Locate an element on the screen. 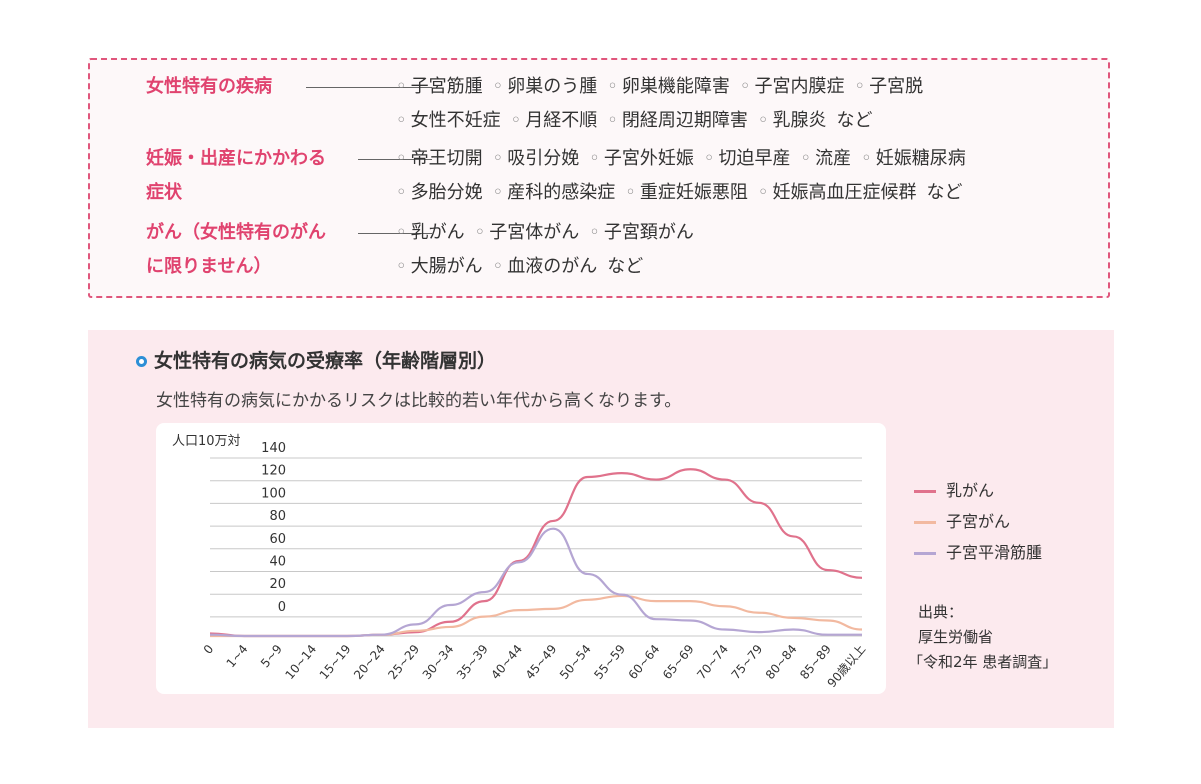 The width and height of the screenshot is (1201, 784). disease-item-line: 乳がん子宮体がん子宮頚がん is located at coordinates (746, 233).